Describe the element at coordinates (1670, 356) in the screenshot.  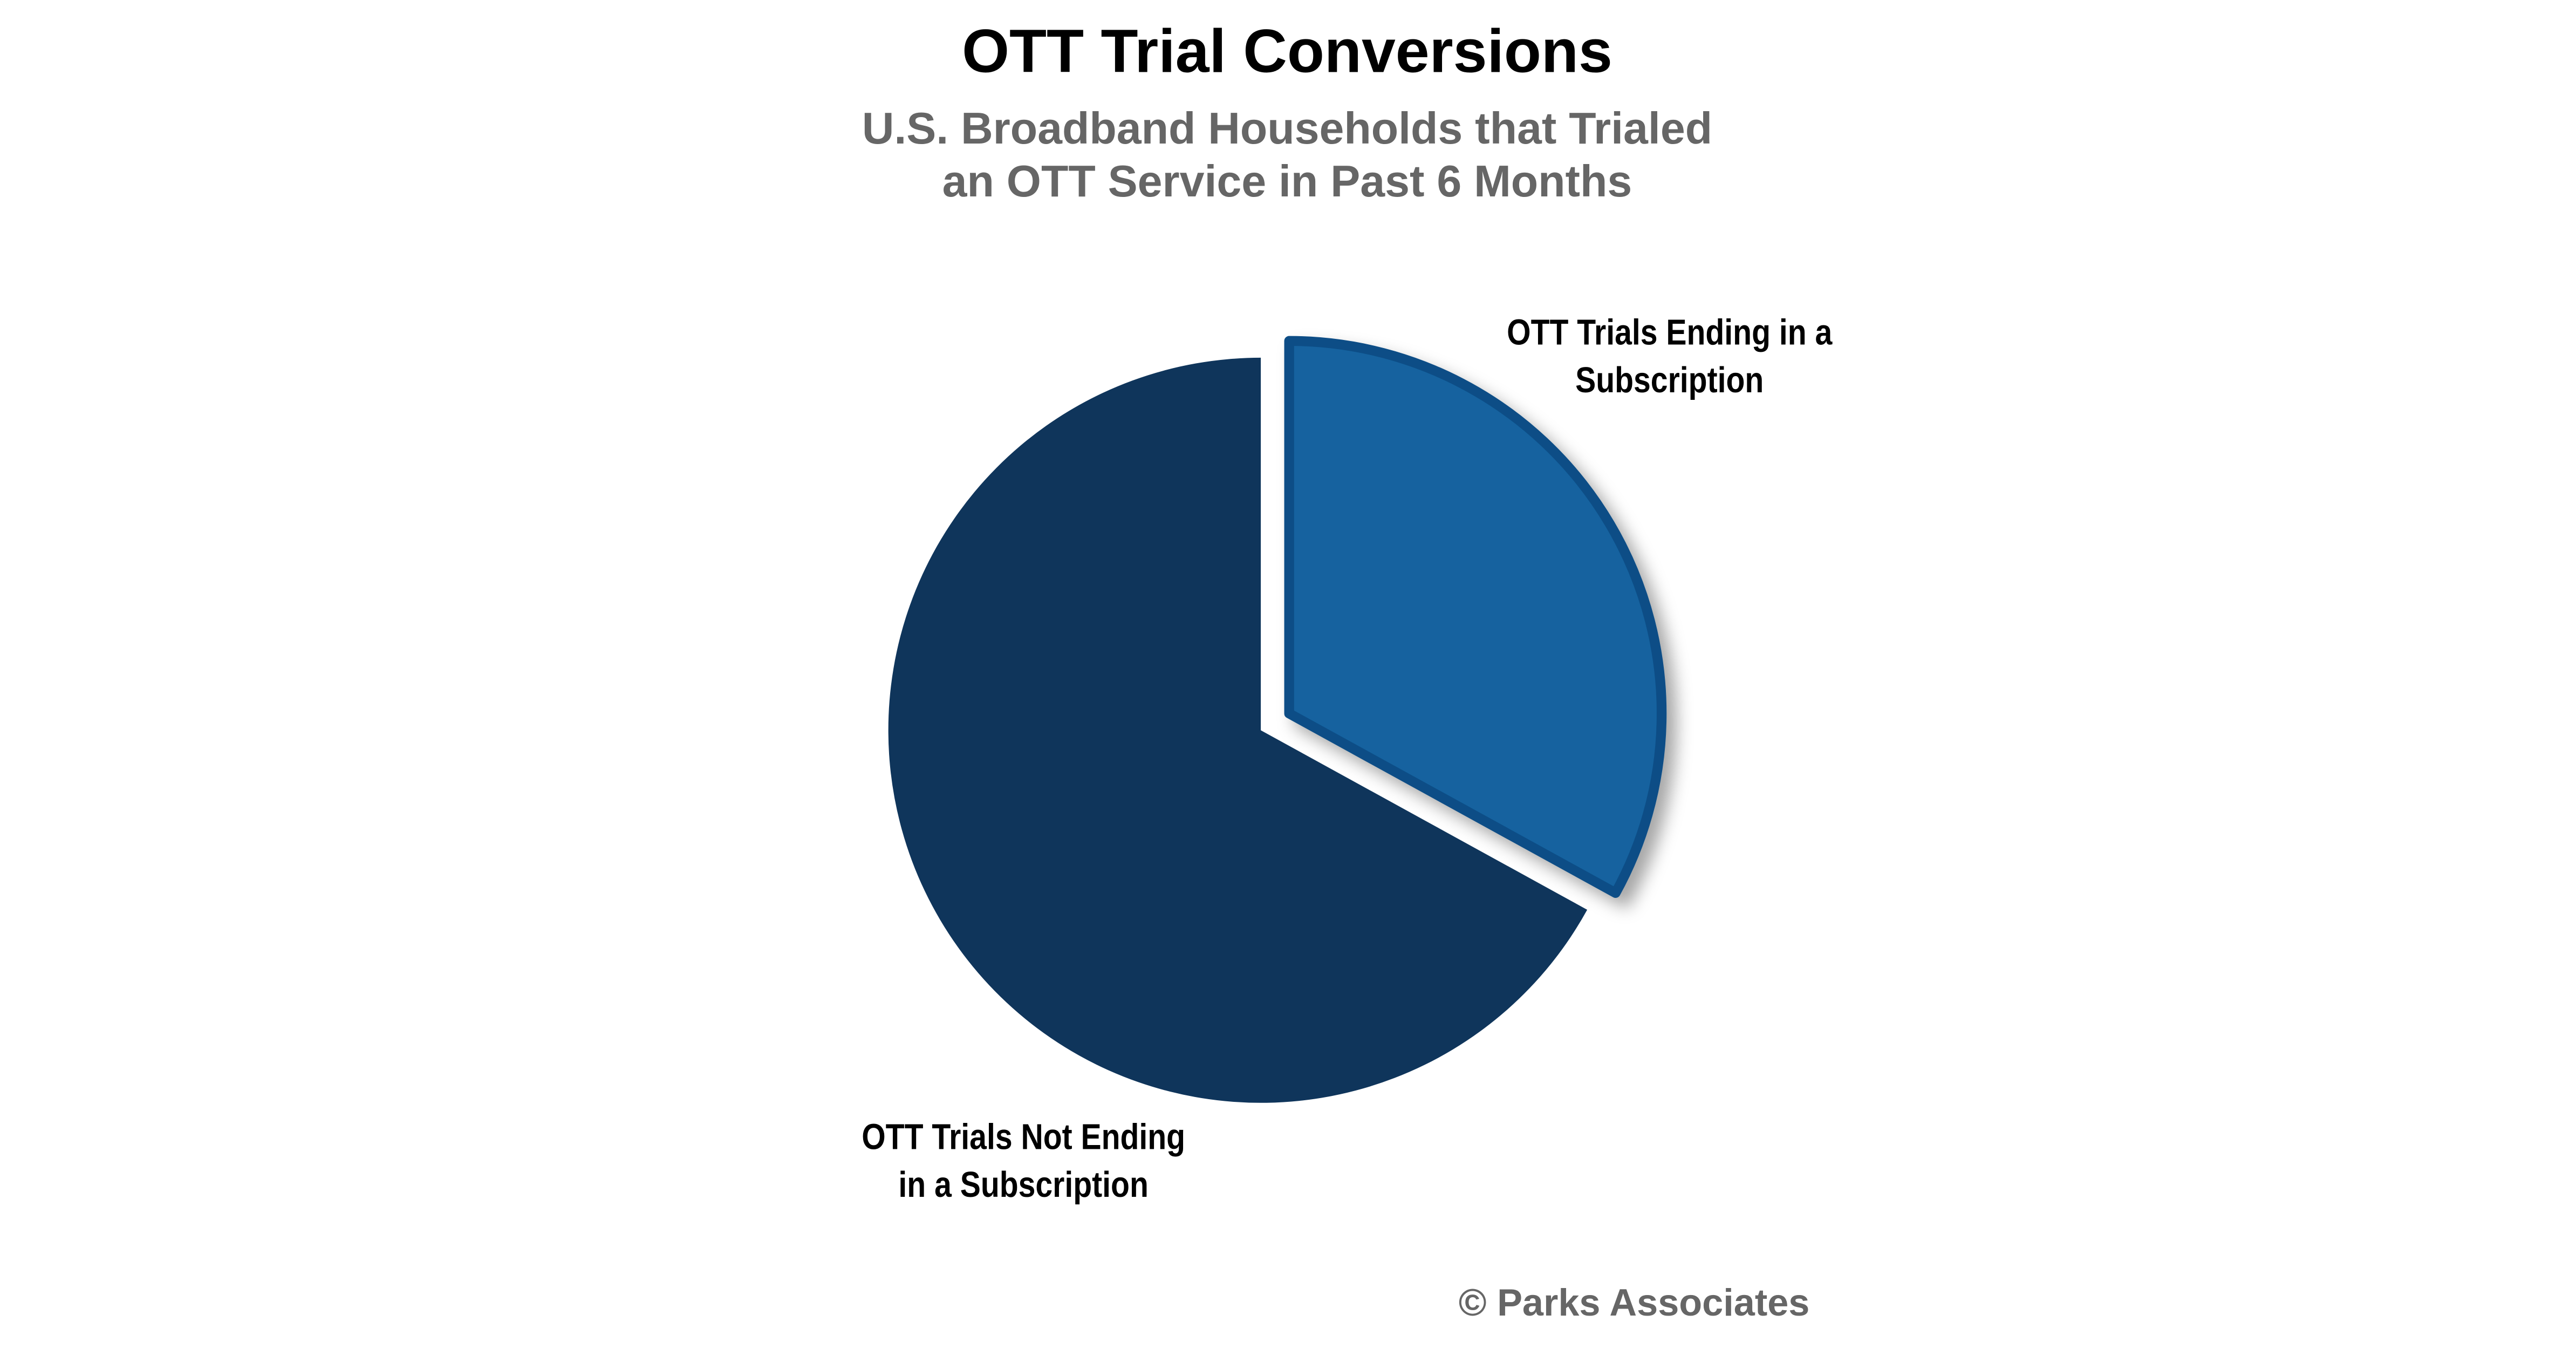
I see `slice-label: OTT Trials Ending in a Subscription` at that location.